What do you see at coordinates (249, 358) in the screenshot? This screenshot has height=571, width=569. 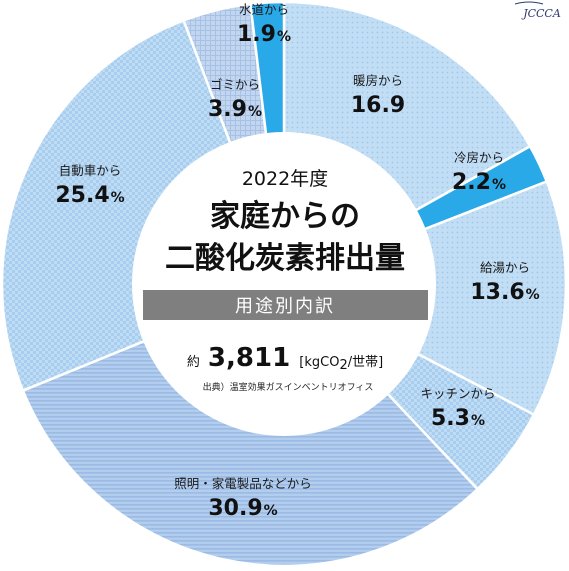 I see `total-value: 3,811` at bounding box center [249, 358].